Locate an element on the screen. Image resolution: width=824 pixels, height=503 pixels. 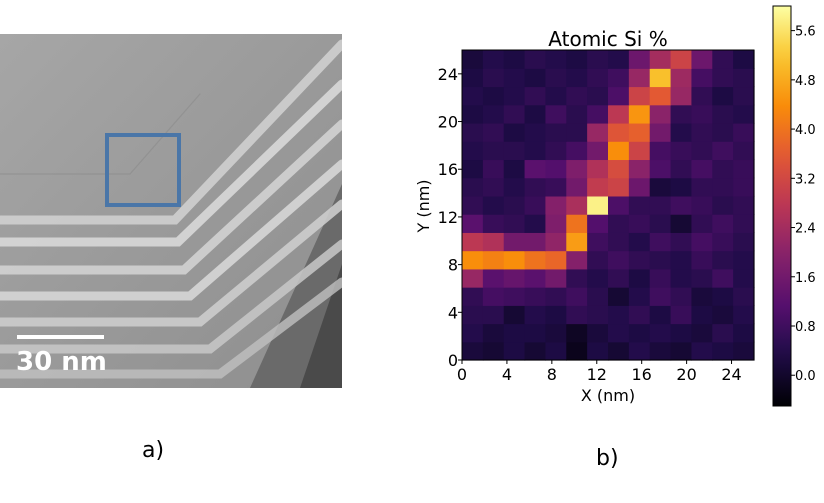
panel-a-label: a) is located at coordinates (153, 450).